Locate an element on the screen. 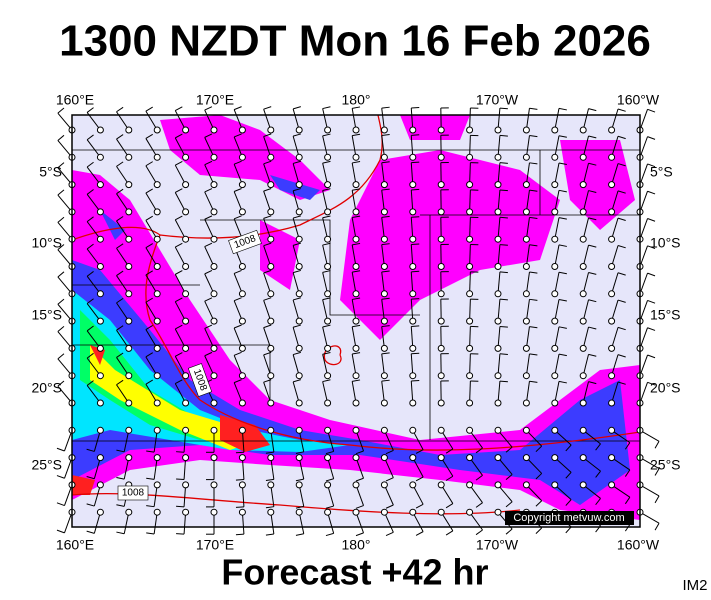  isobar-label-box is located at coordinates (200, 380).